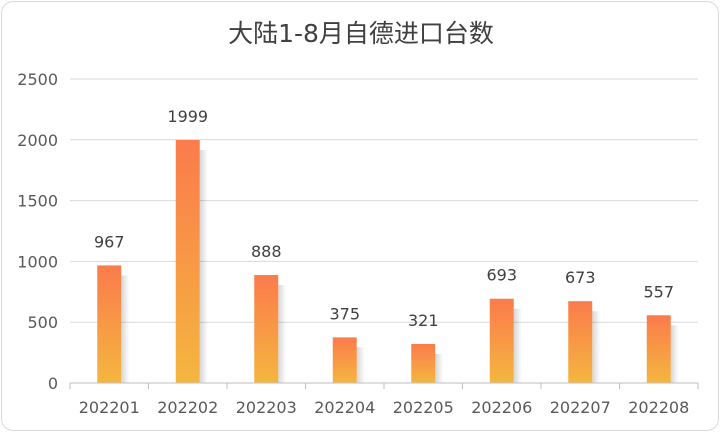  I want to click on data-label: 557, so click(658, 291).